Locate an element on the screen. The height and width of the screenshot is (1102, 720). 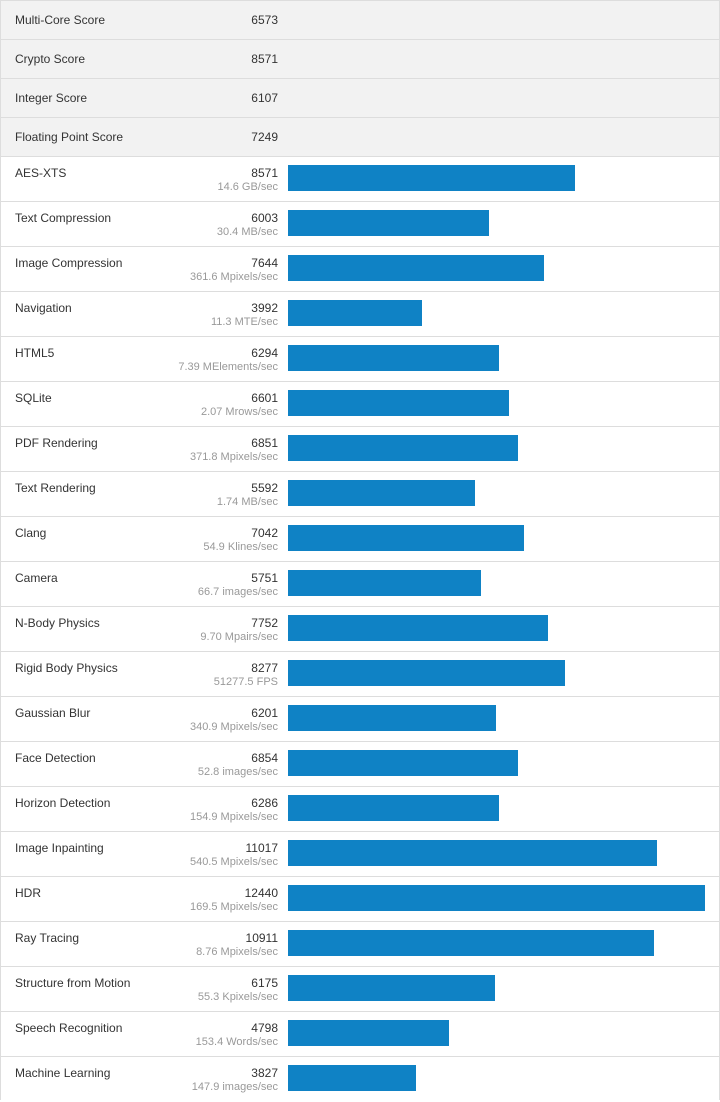
benchmark-score: 8277 is located at coordinates (264, 668).